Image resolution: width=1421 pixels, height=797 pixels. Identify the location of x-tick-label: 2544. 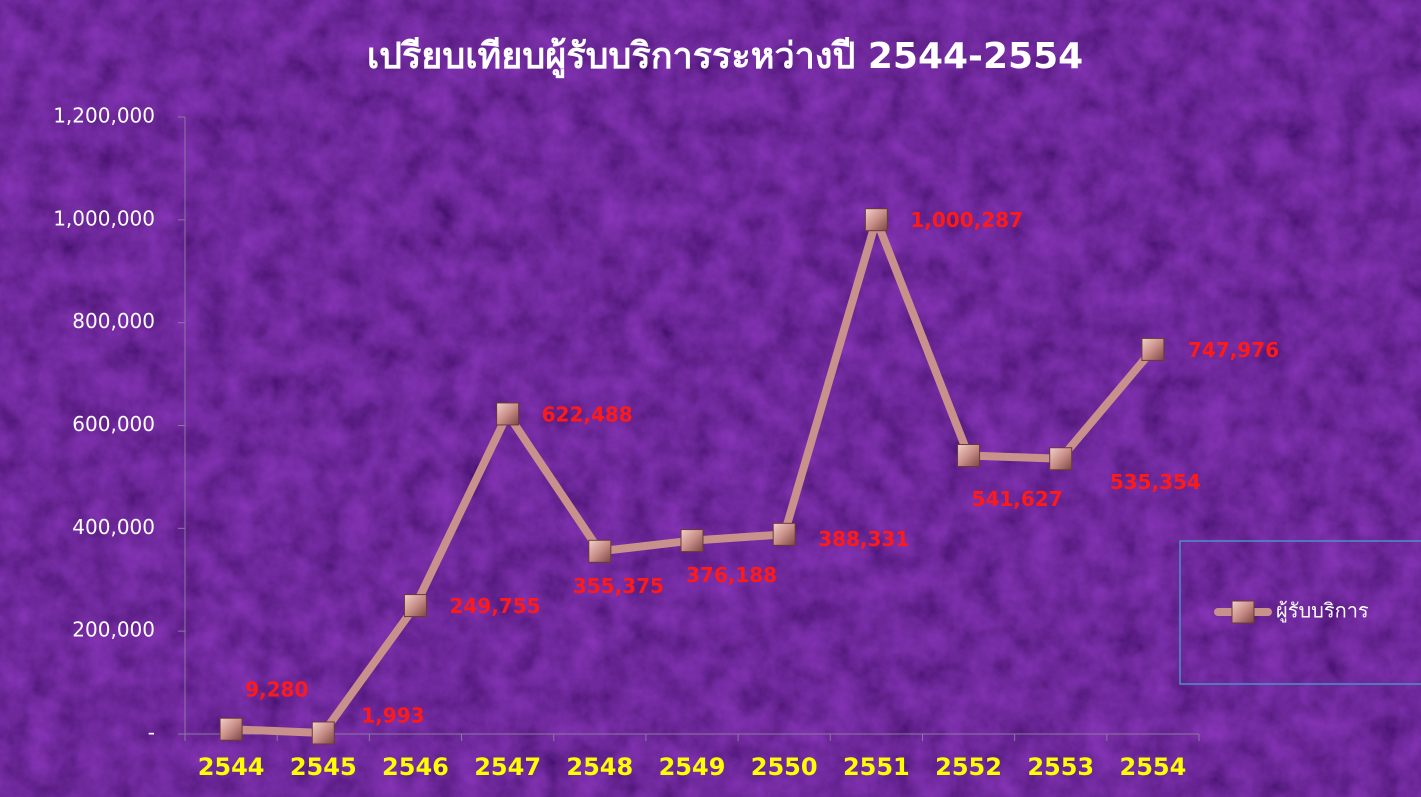
(231, 767).